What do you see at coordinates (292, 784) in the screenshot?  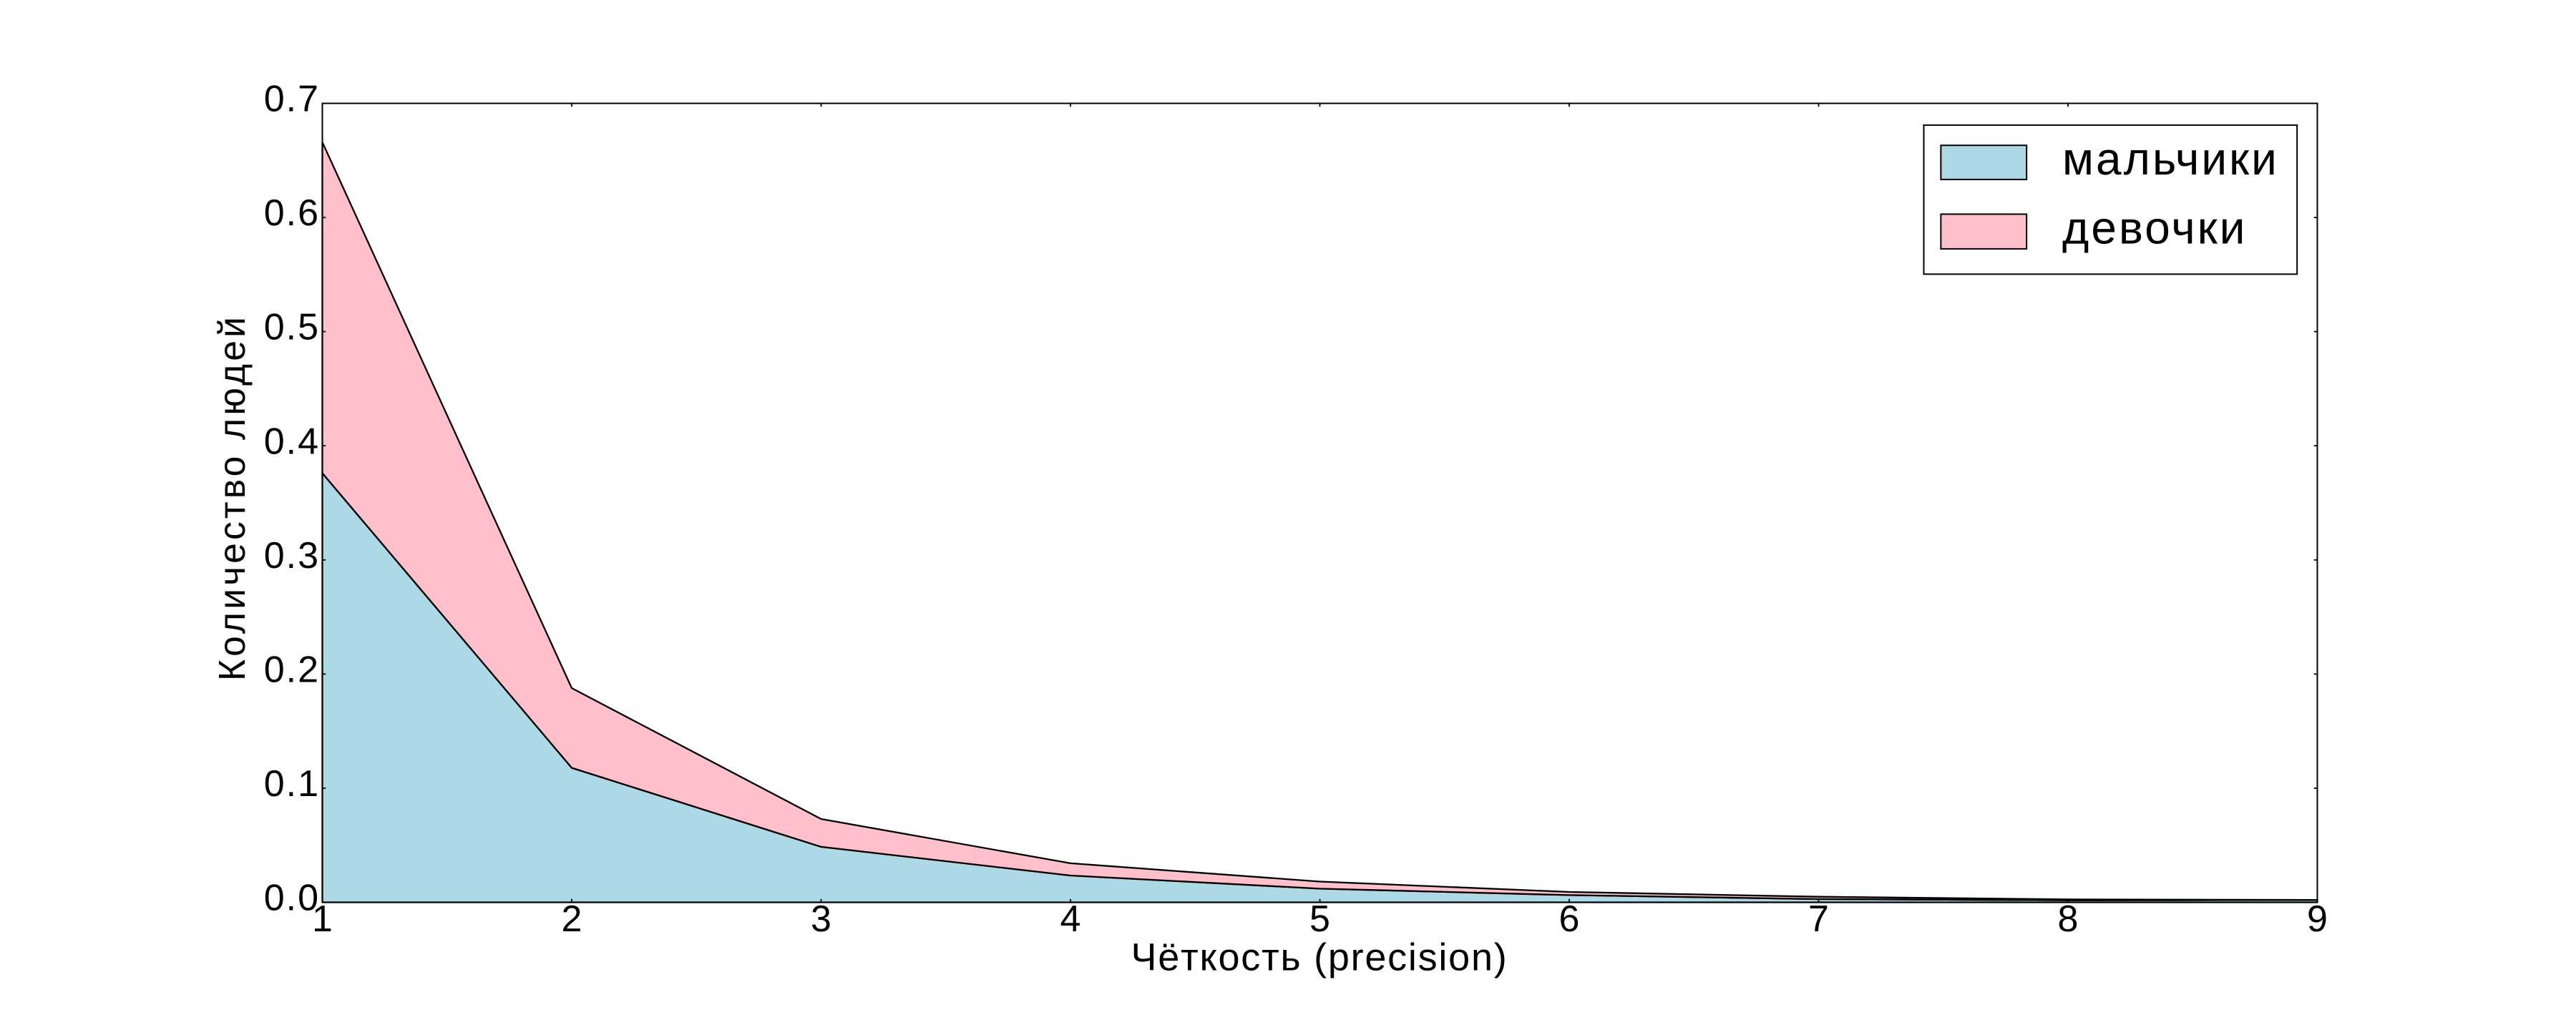 I see `svg-text: 0.1` at bounding box center [292, 784].